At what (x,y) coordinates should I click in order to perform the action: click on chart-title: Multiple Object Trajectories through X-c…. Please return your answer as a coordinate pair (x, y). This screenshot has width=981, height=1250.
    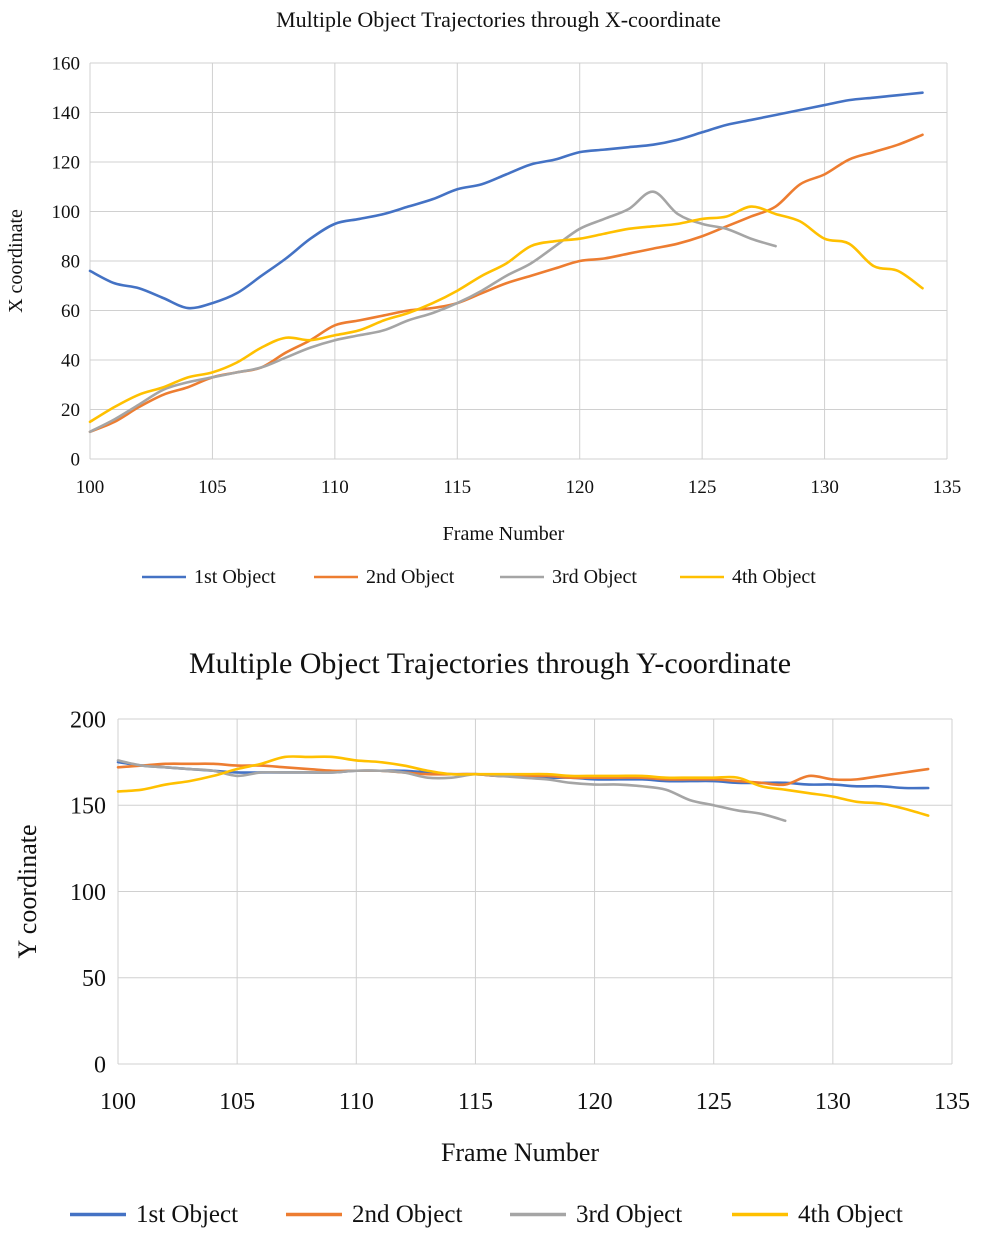
    Looking at the image, I should click on (498, 19).